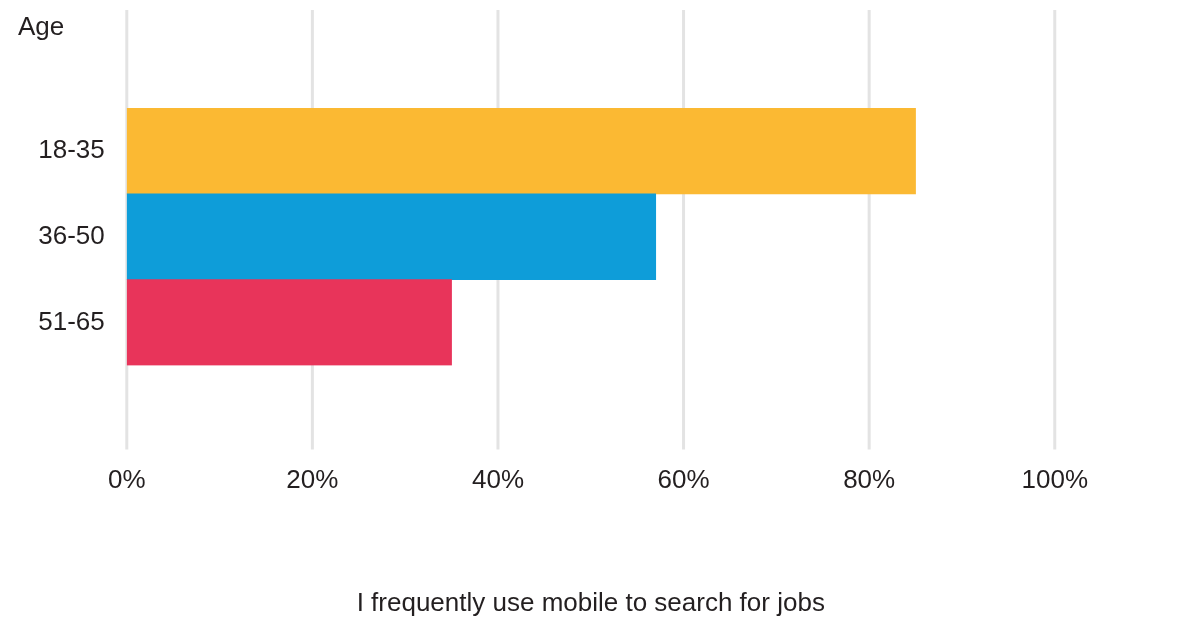 This screenshot has height=631, width=1197. What do you see at coordinates (71, 320) in the screenshot?
I see `y-tick-label: 51-65` at bounding box center [71, 320].